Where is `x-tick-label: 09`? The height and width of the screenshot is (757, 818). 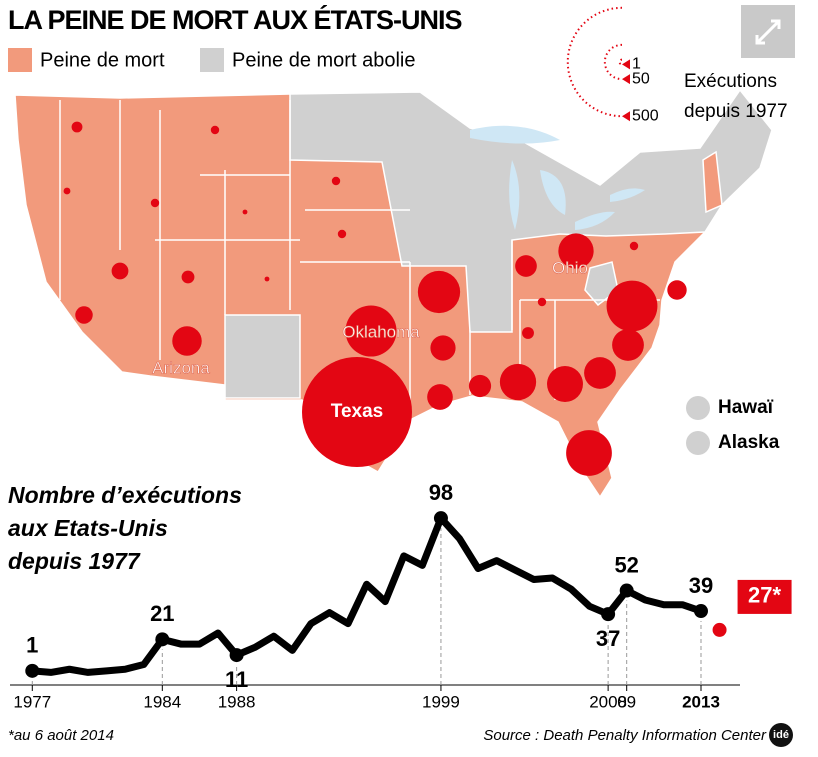 x-tick-label: 09 is located at coordinates (626, 701).